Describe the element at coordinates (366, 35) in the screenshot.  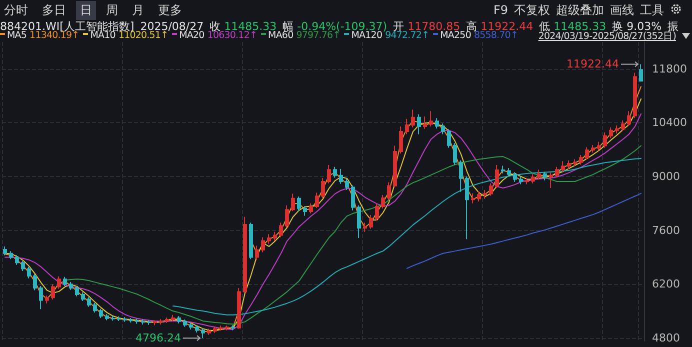
I see `legend-label: MA120` at that location.